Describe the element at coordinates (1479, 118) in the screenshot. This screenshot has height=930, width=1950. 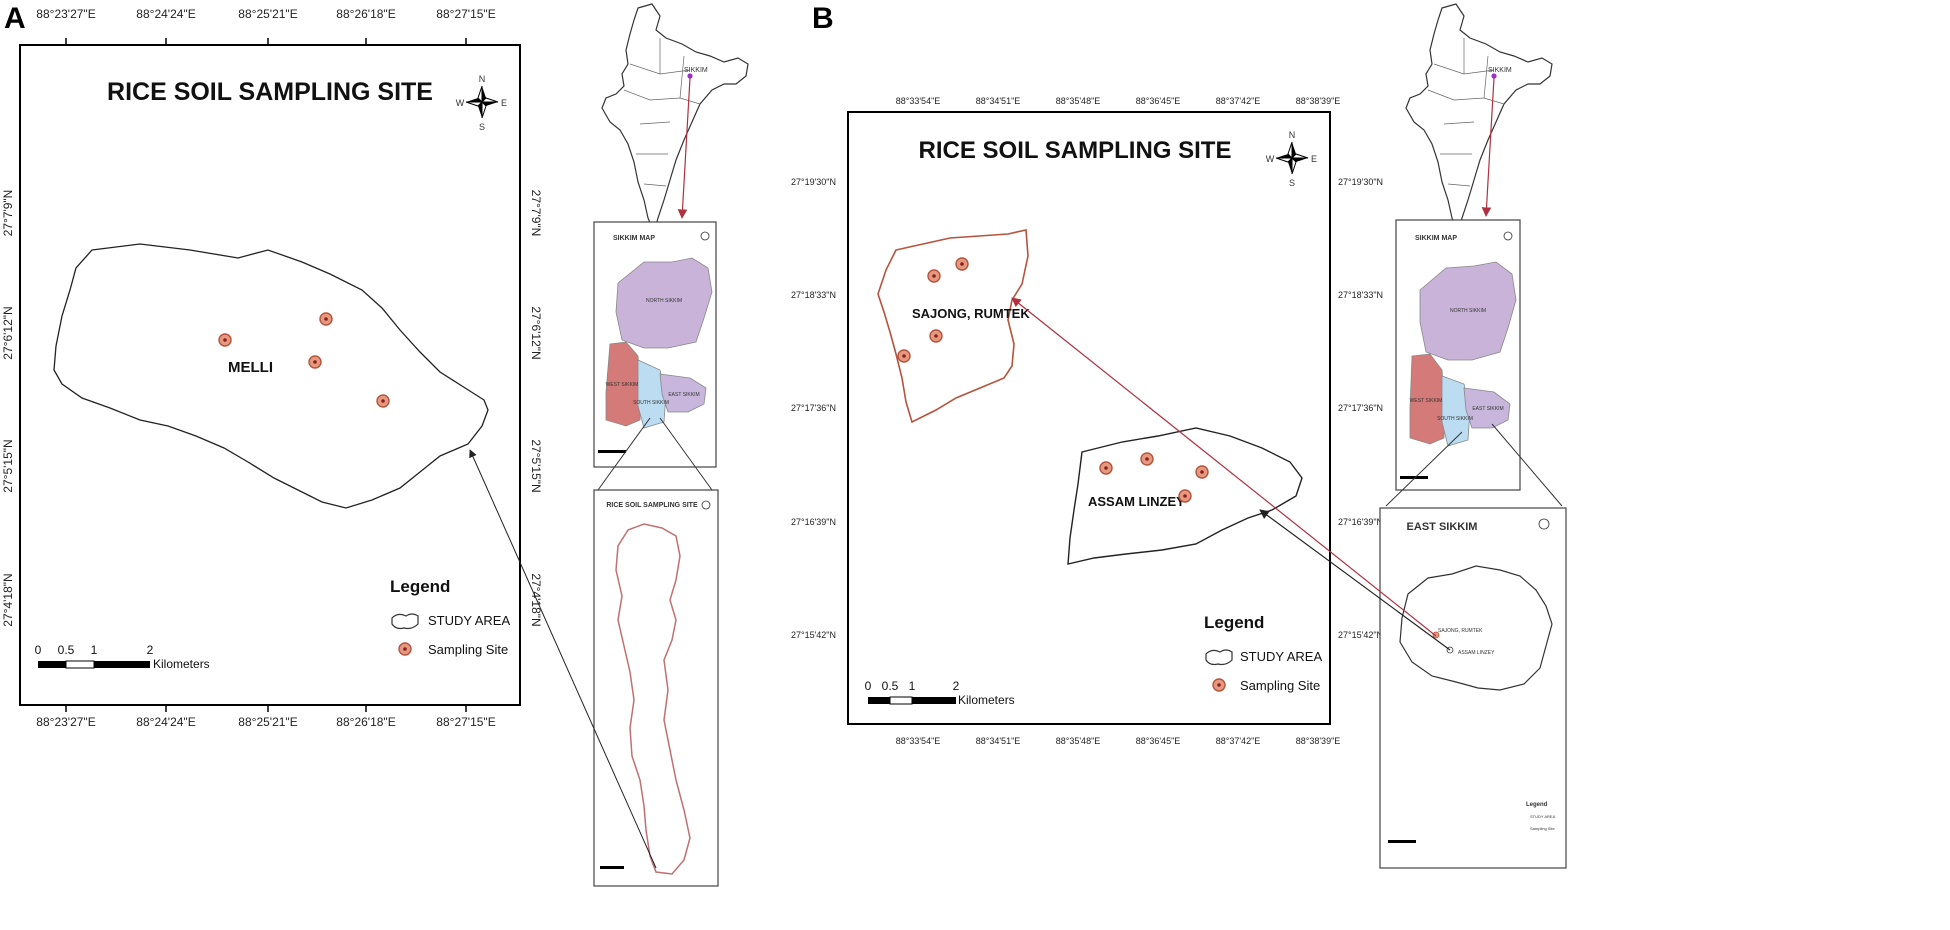
I see `india-inset-map: SIKKIM` at that location.